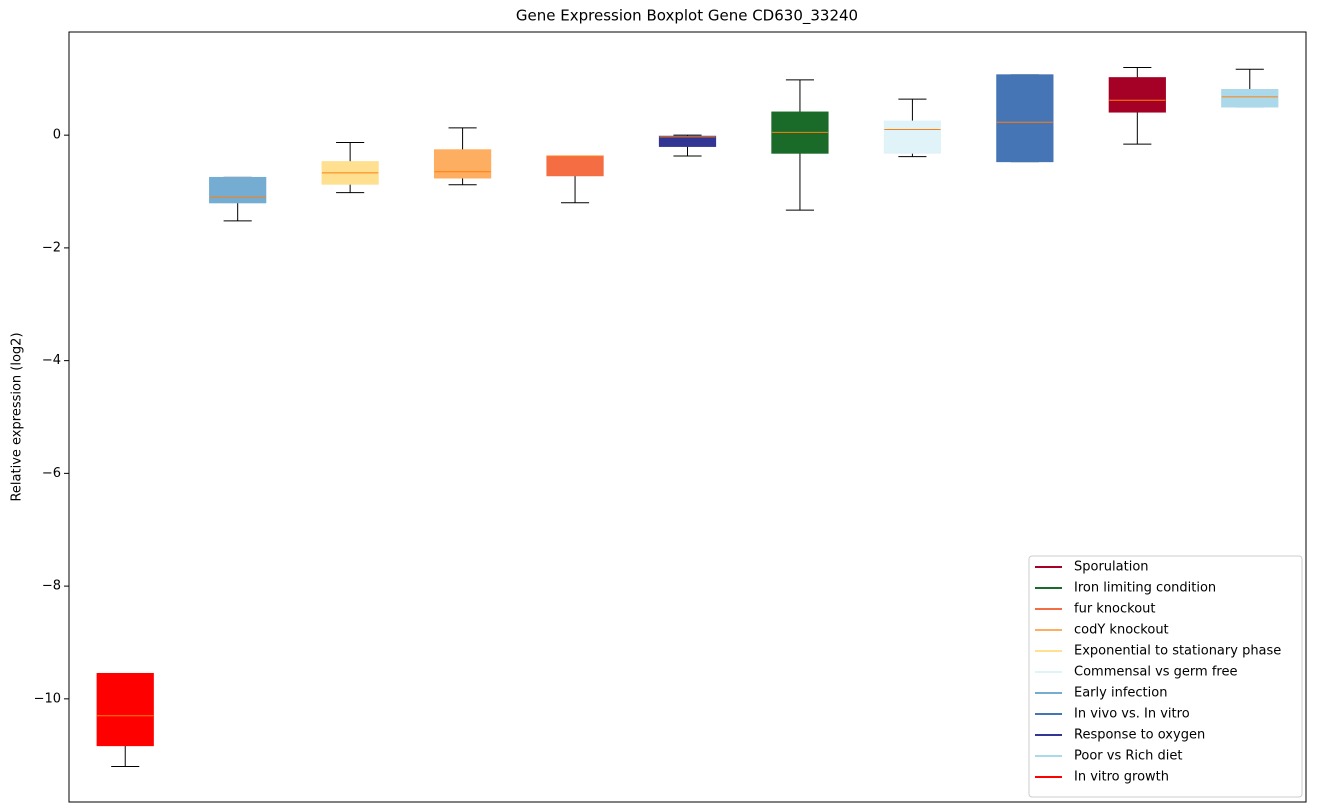  Describe the element at coordinates (1128, 756) in the screenshot. I see `legend-label: Poor vs Rich diet` at that location.